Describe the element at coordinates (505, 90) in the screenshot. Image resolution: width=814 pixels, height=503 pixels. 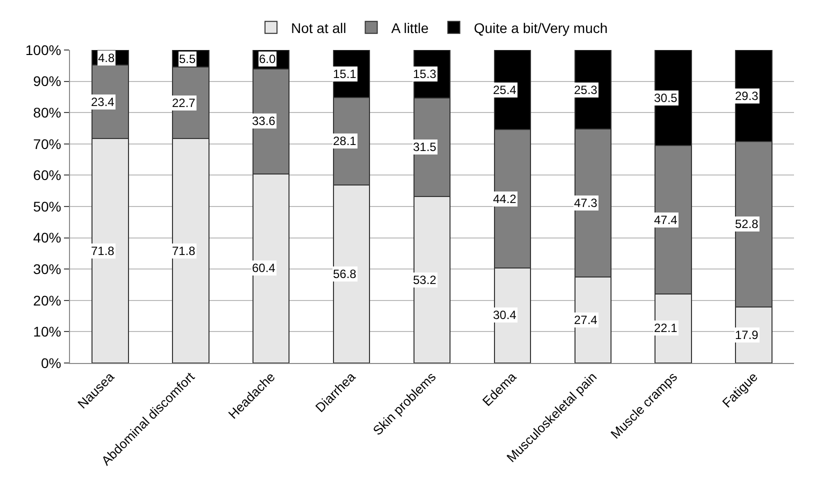
I see `data-label: 25.4` at that location.